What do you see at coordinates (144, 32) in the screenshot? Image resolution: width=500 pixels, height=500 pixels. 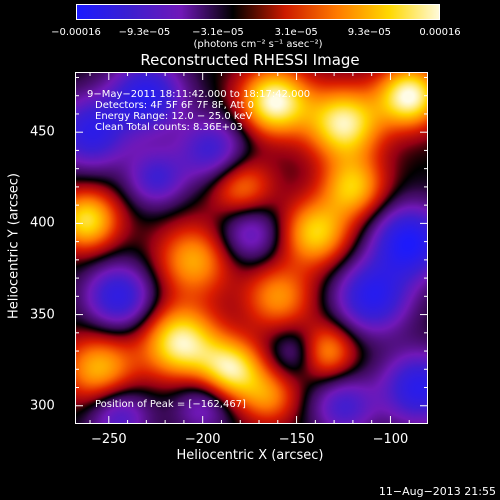 I see `colorbar-tick-label: −9.3e−05` at bounding box center [144, 32].